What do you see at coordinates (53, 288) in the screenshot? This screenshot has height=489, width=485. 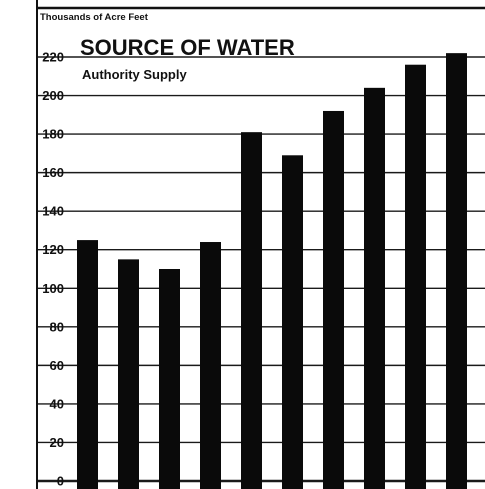 I see `y-tick-label-100: 100` at bounding box center [53, 288].